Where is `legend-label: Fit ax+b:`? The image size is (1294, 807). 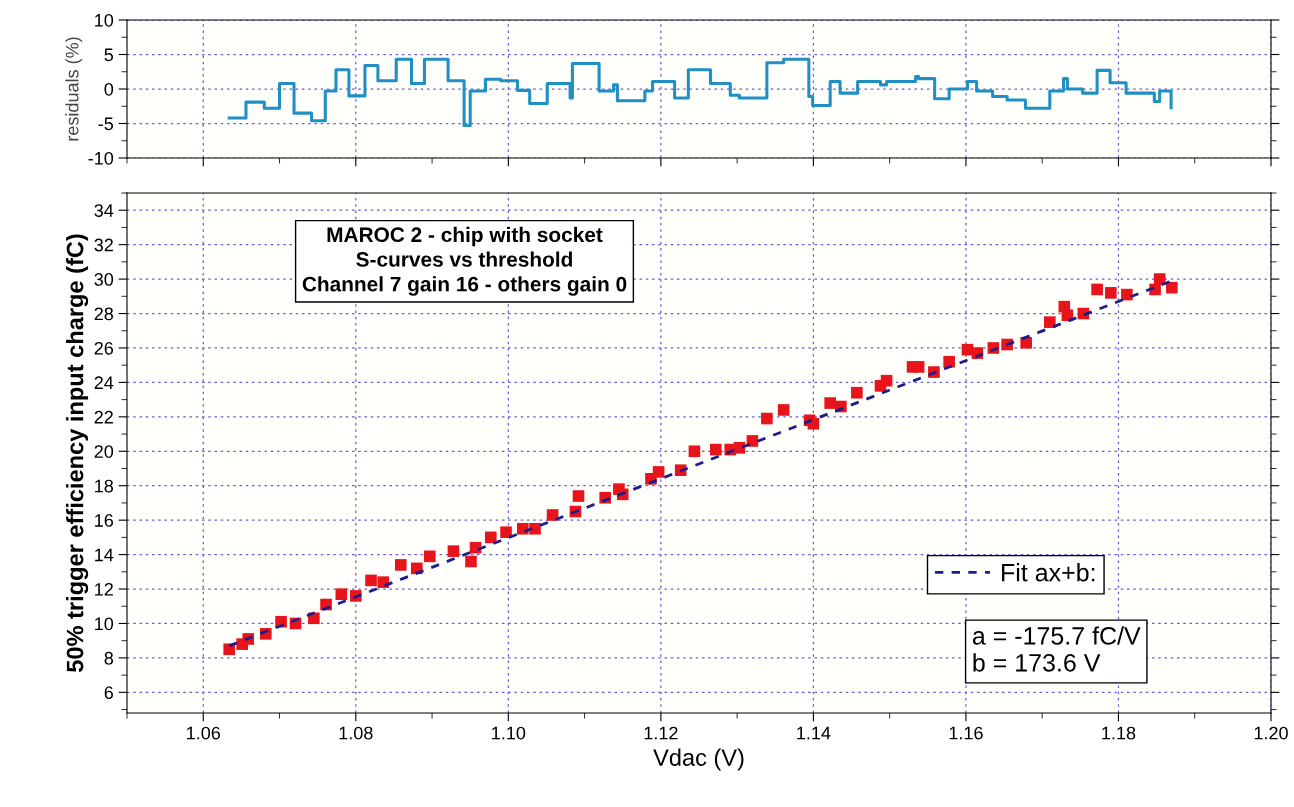 legend-label: Fit ax+b: is located at coordinates (1048, 572).